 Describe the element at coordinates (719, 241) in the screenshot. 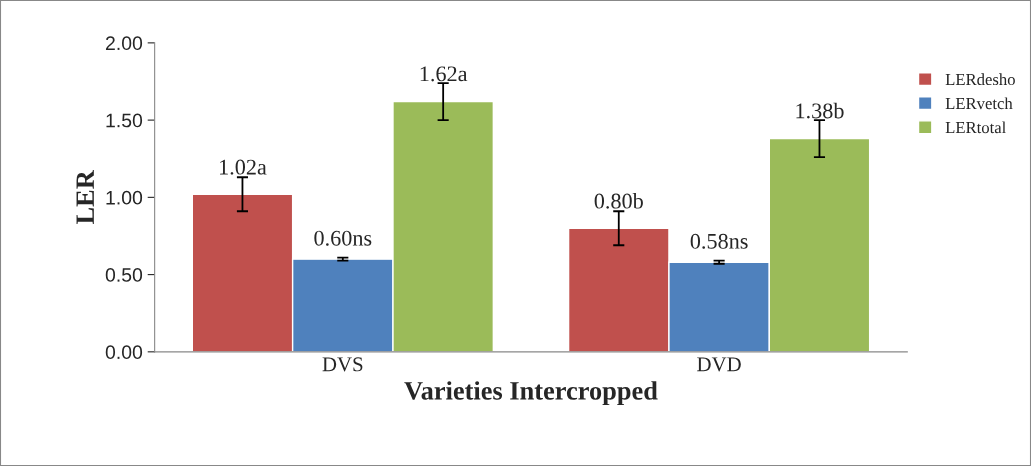

I see `data-label: 0.58ns` at that location.